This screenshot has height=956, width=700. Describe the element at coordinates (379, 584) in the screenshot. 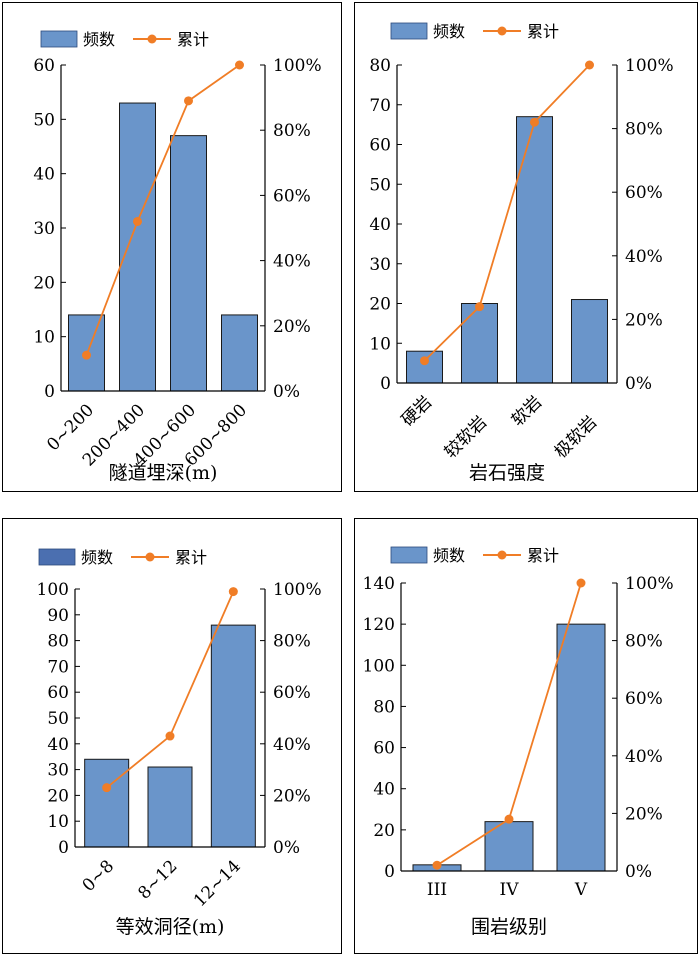

I see `y-tick-label: 140` at that location.